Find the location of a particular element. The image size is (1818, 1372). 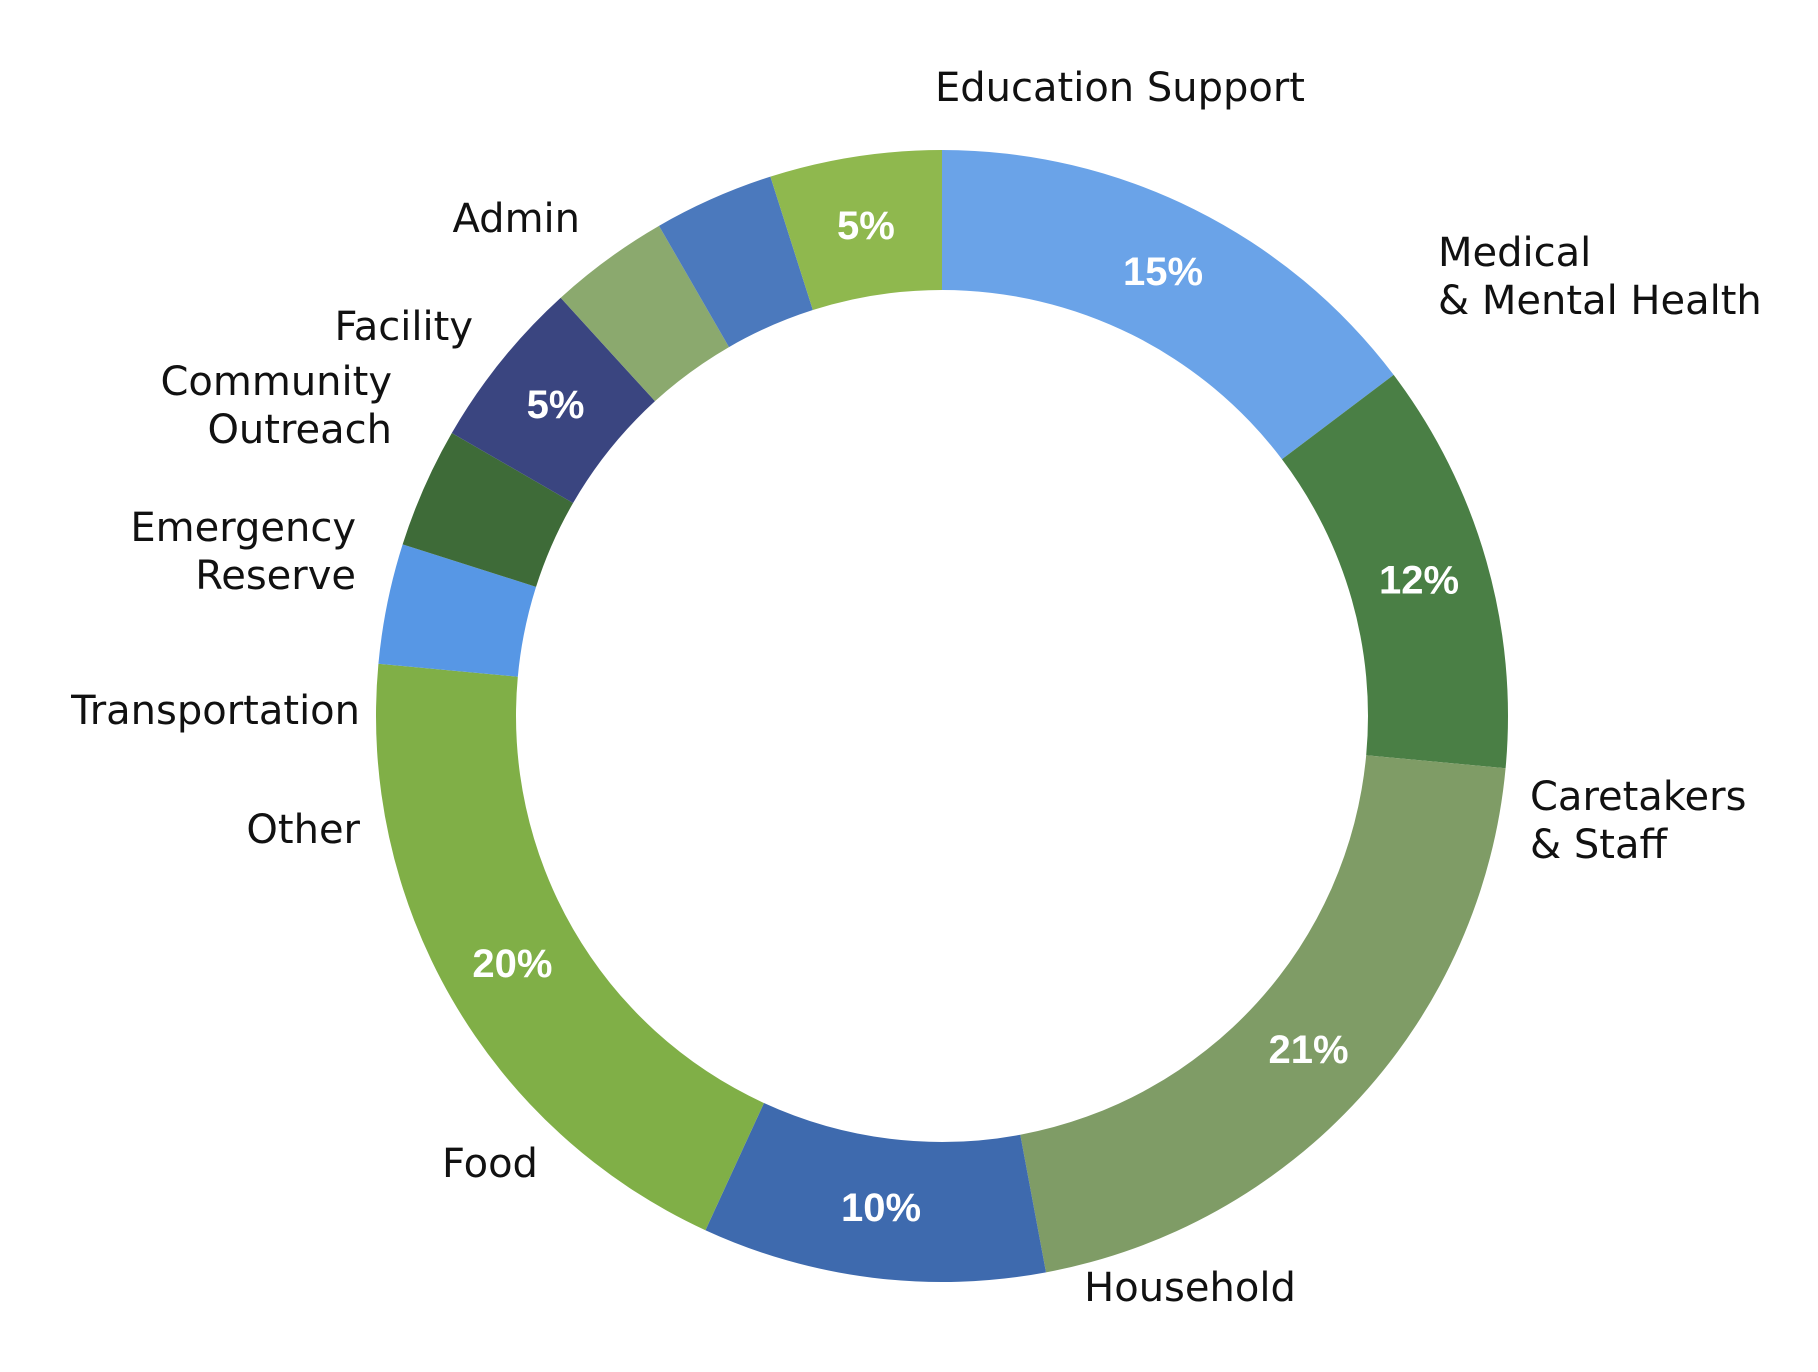

category-label-line: & Staff is located at coordinates (1599, 845).